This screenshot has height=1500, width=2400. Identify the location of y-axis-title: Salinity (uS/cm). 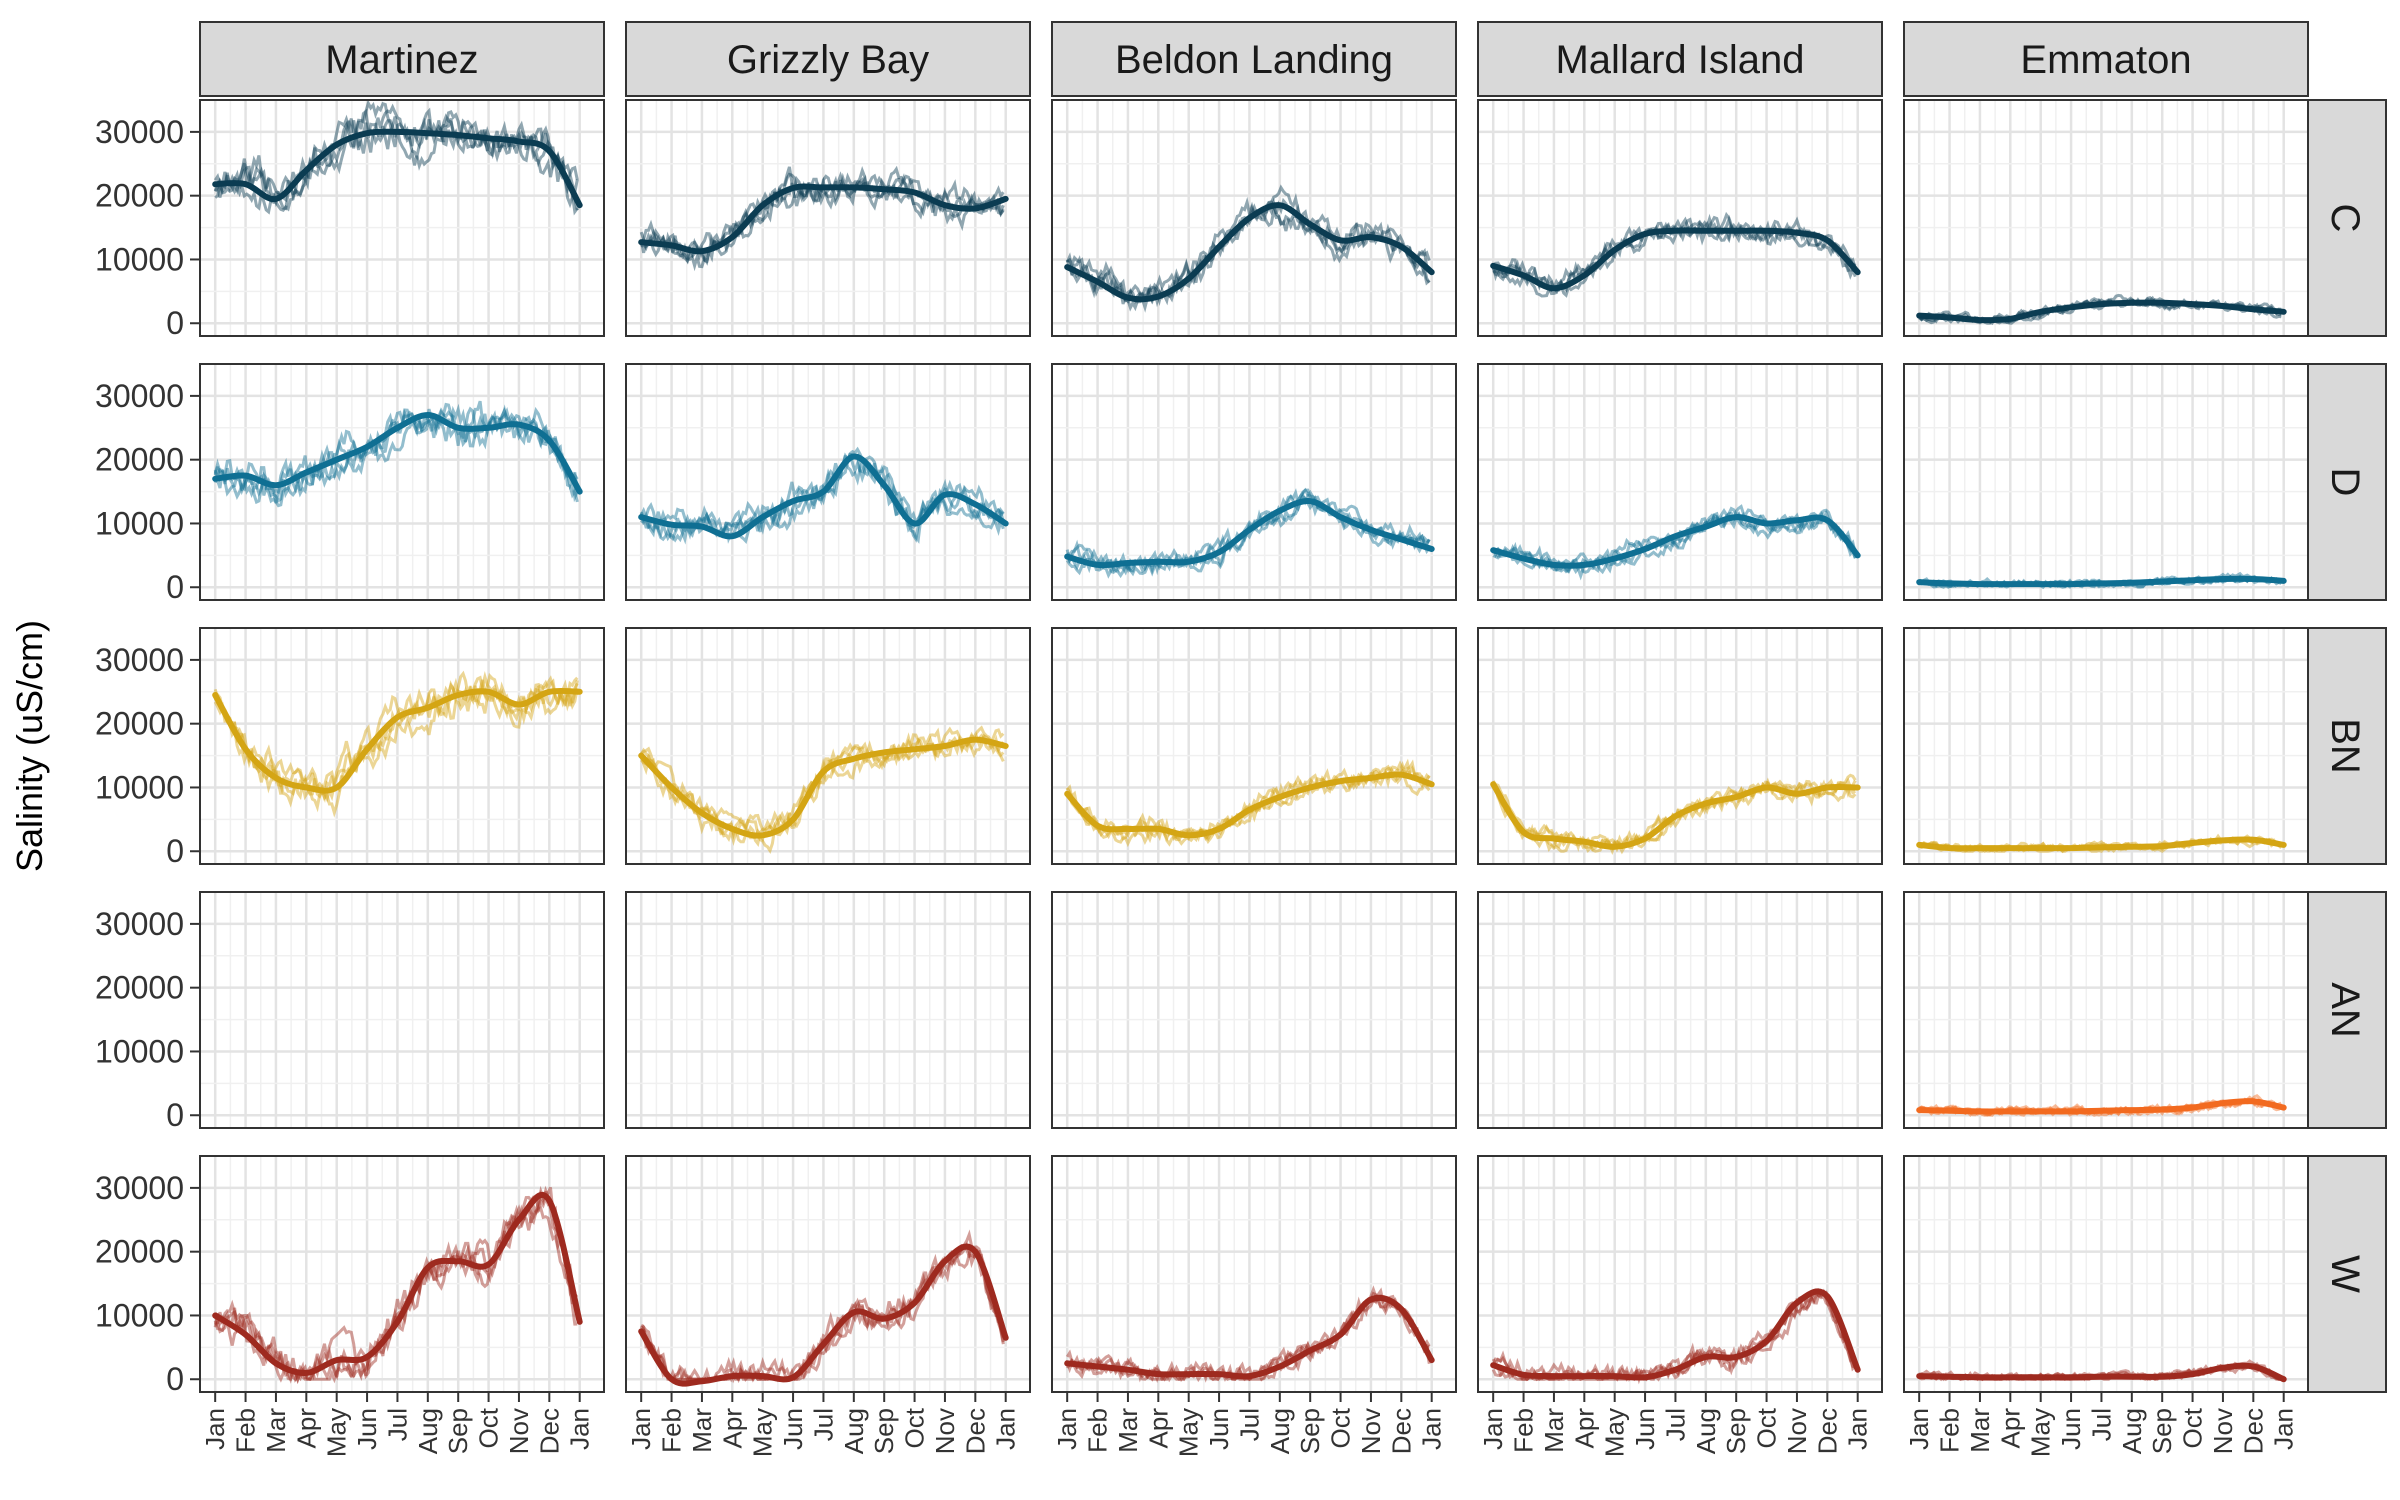
(29, 746).